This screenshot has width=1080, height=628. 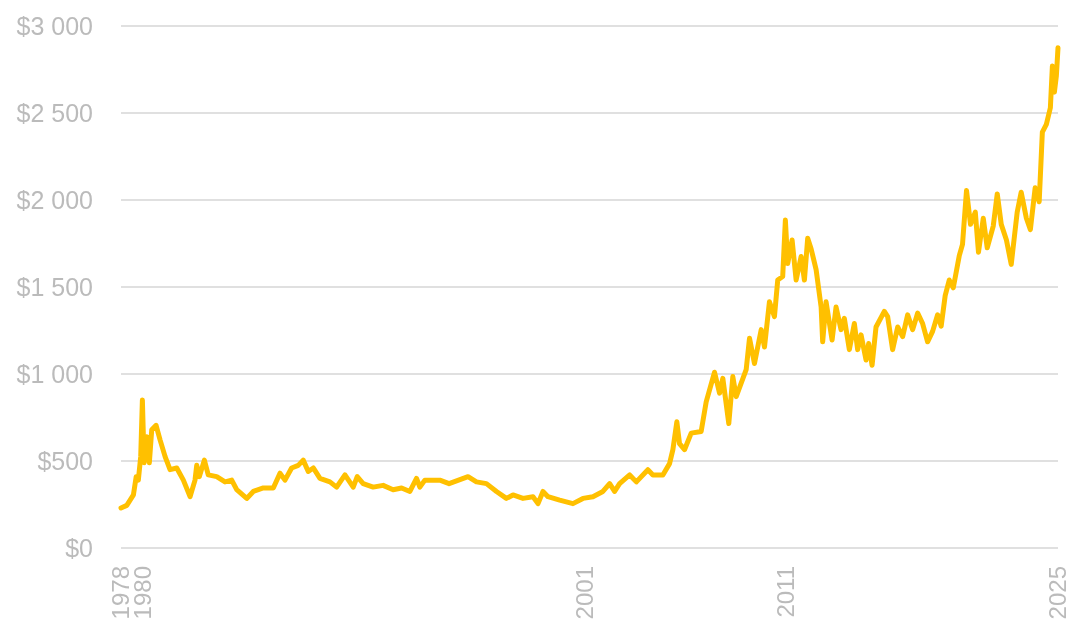 What do you see at coordinates (79, 548) in the screenshot?
I see `y-tick-label: $0` at bounding box center [79, 548].